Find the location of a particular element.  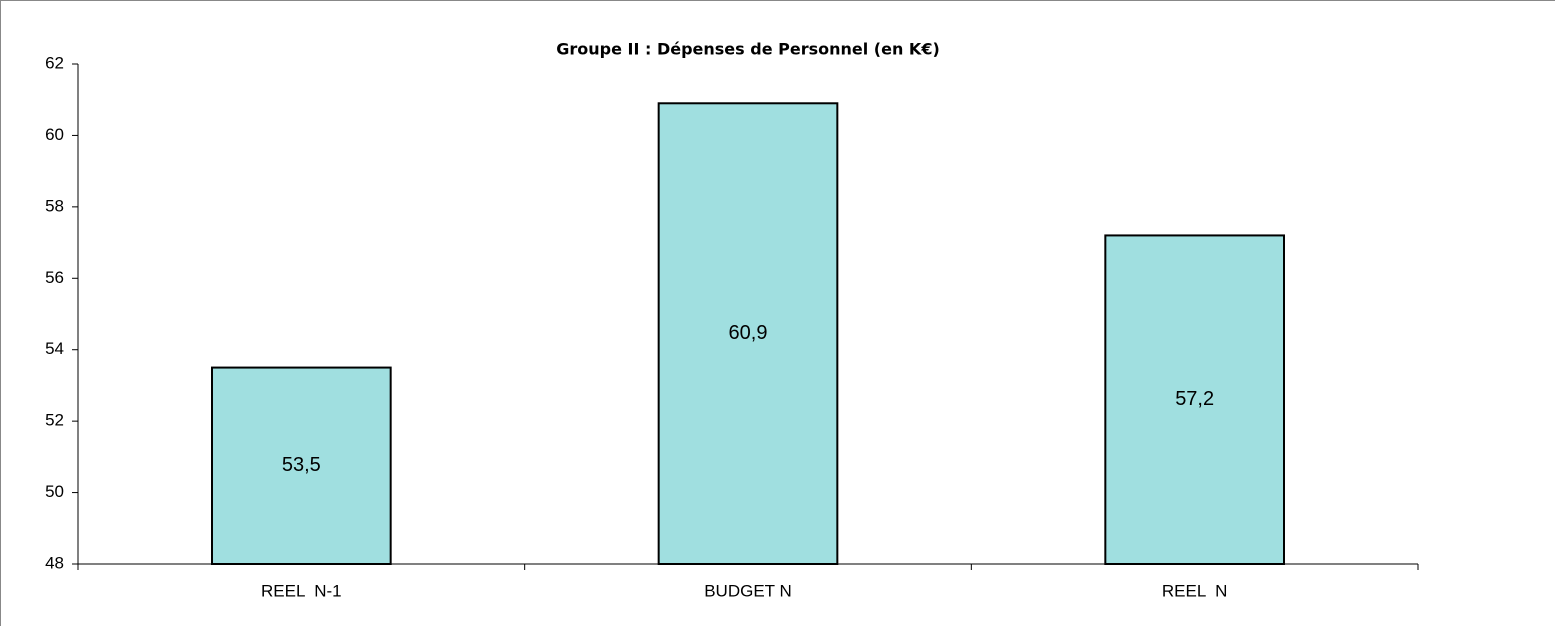

y-tick-label: 58 is located at coordinates (54, 205).